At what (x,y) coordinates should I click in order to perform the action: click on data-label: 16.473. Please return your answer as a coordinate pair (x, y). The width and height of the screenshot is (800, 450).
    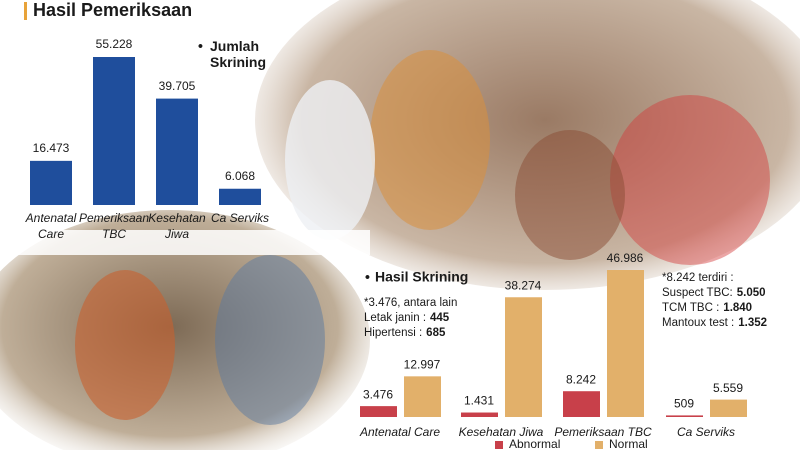
    Looking at the image, I should click on (51, 148).